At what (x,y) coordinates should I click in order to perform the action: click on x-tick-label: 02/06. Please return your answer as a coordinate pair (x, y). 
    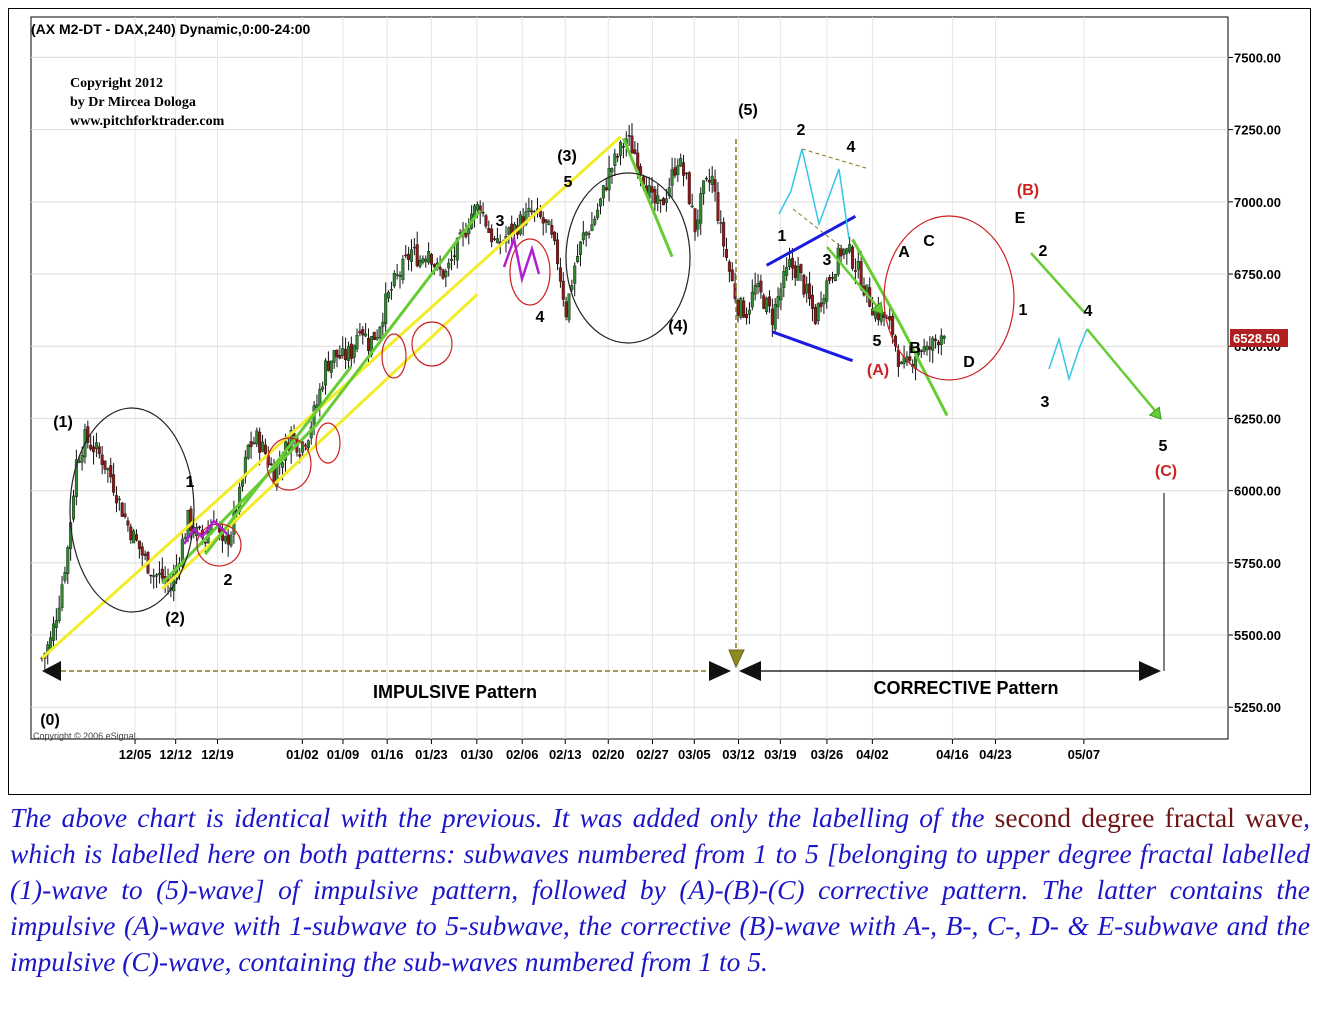
    Looking at the image, I should click on (522, 754).